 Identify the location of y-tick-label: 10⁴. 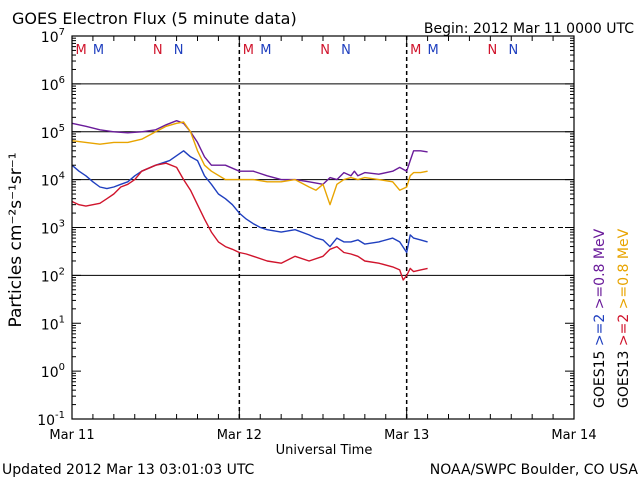
(53, 180).